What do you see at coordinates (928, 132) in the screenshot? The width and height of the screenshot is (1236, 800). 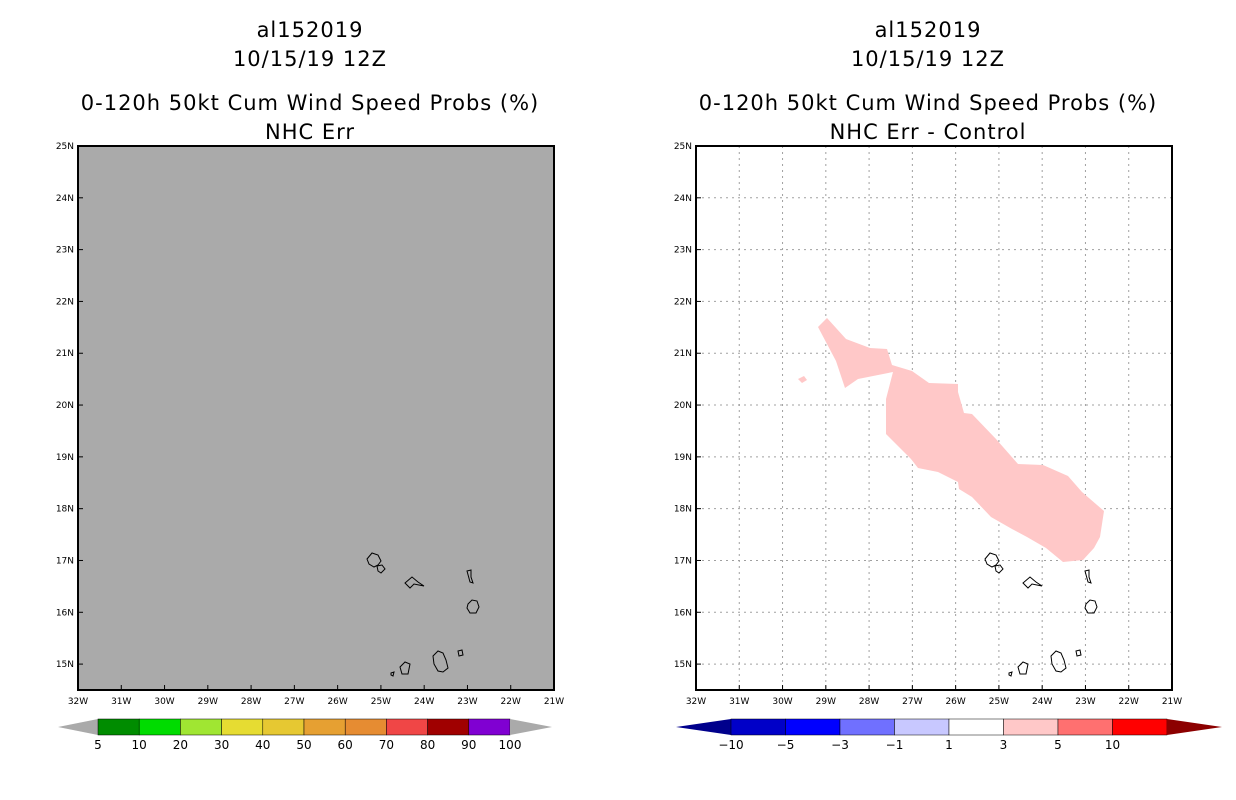 I see `right-subtitle: NHC Err - Control` at bounding box center [928, 132].